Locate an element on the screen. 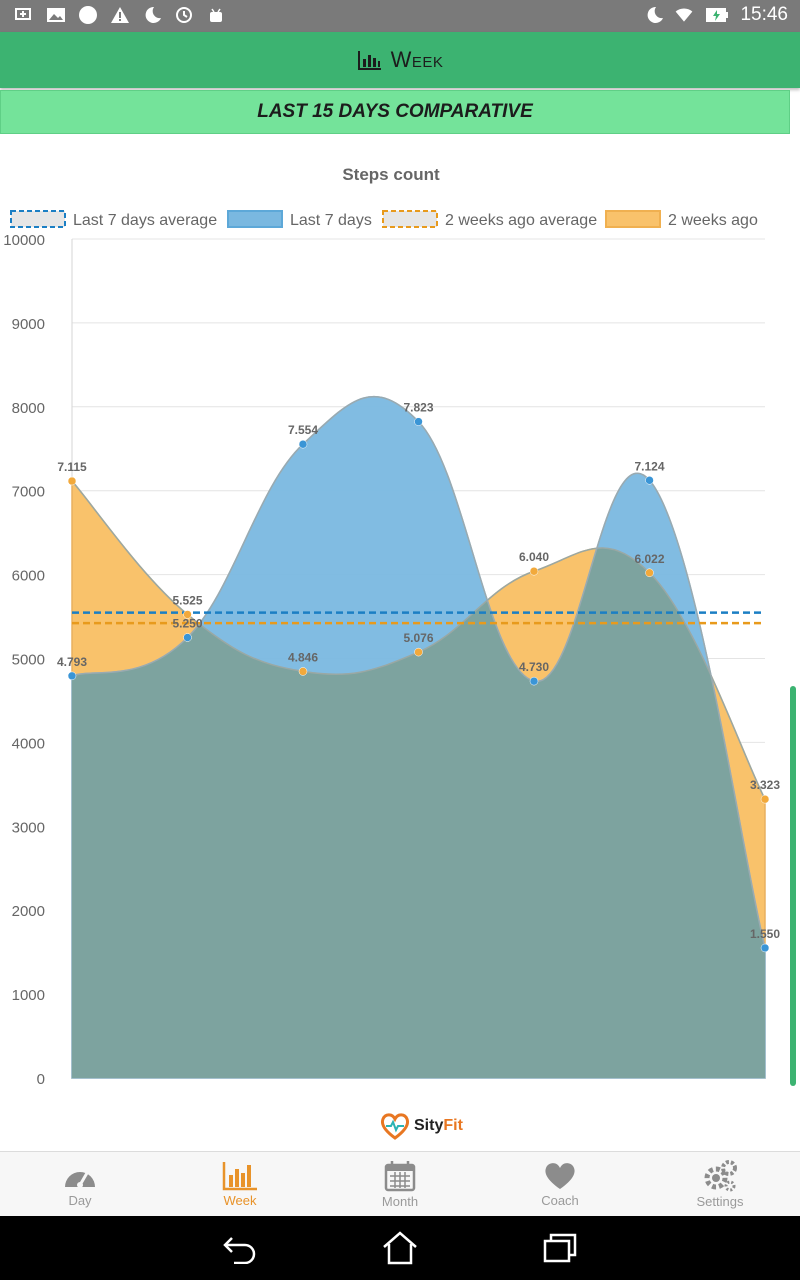  app-header: Week is located at coordinates (400, 60).